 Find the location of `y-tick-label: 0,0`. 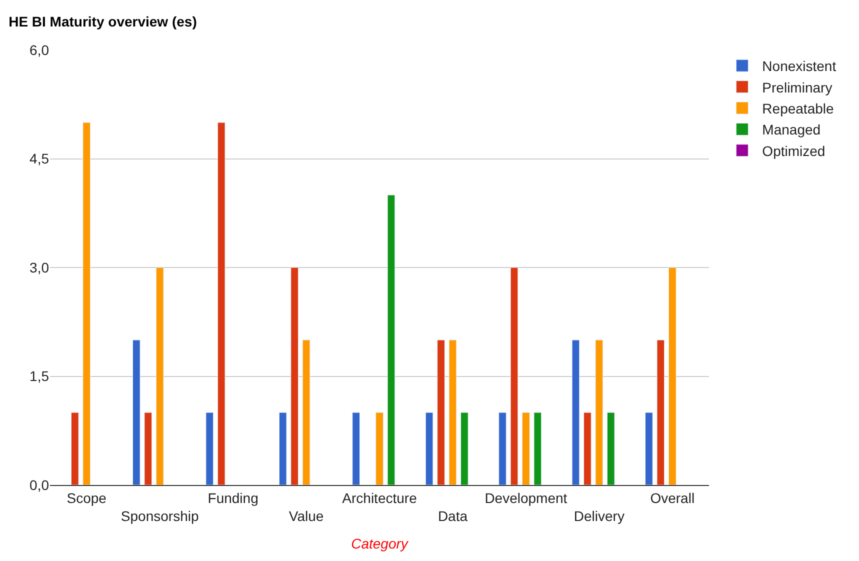

y-tick-label: 0,0 is located at coordinates (40, 484).